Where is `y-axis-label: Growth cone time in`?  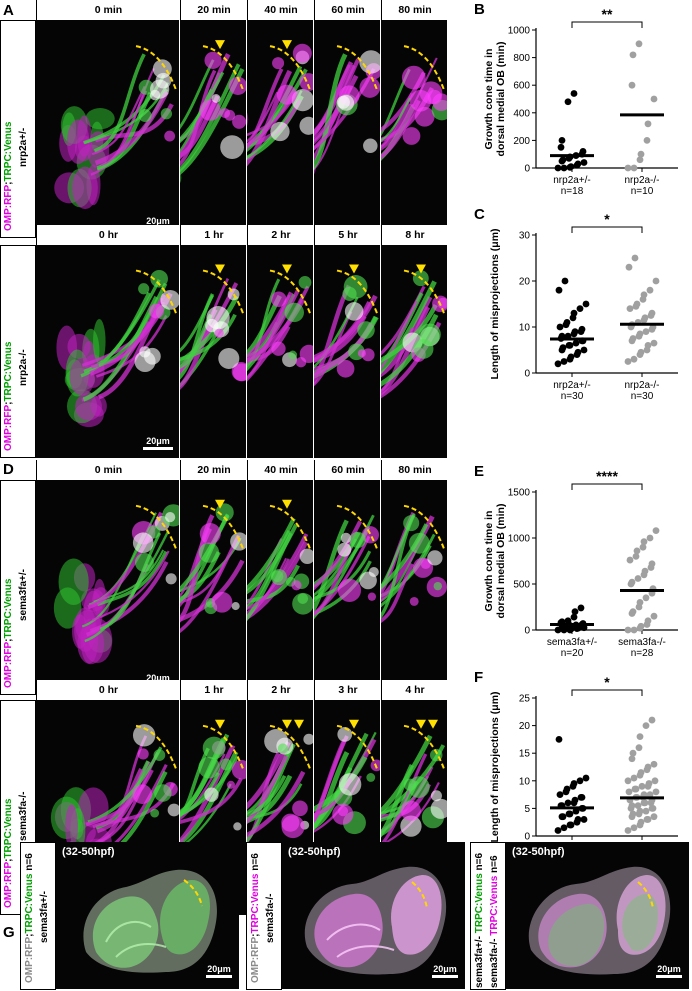 y-axis-label: Growth cone time in is located at coordinates (489, 561).